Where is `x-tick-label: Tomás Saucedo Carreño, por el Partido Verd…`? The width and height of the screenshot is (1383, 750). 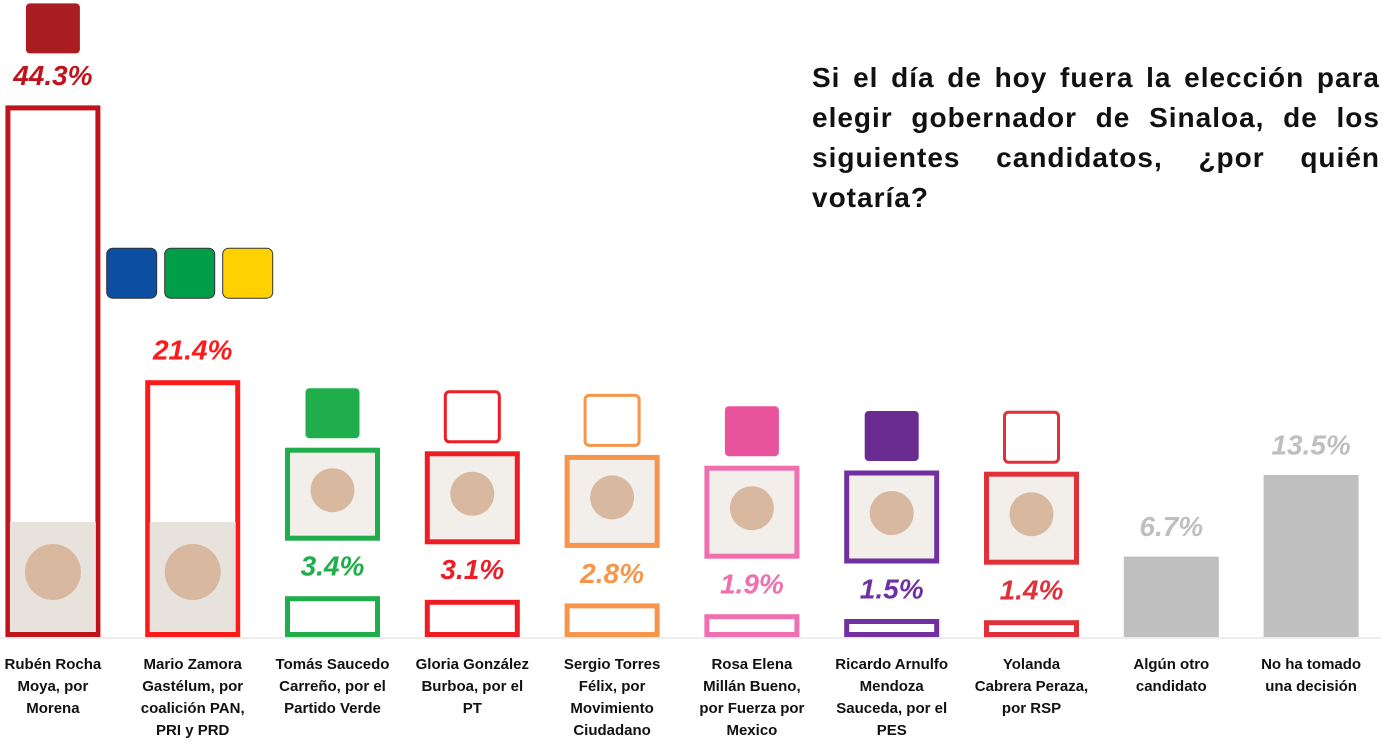
x-tick-label: Tomás Saucedo Carreño, por el Partido Verd… is located at coordinates (333, 686).